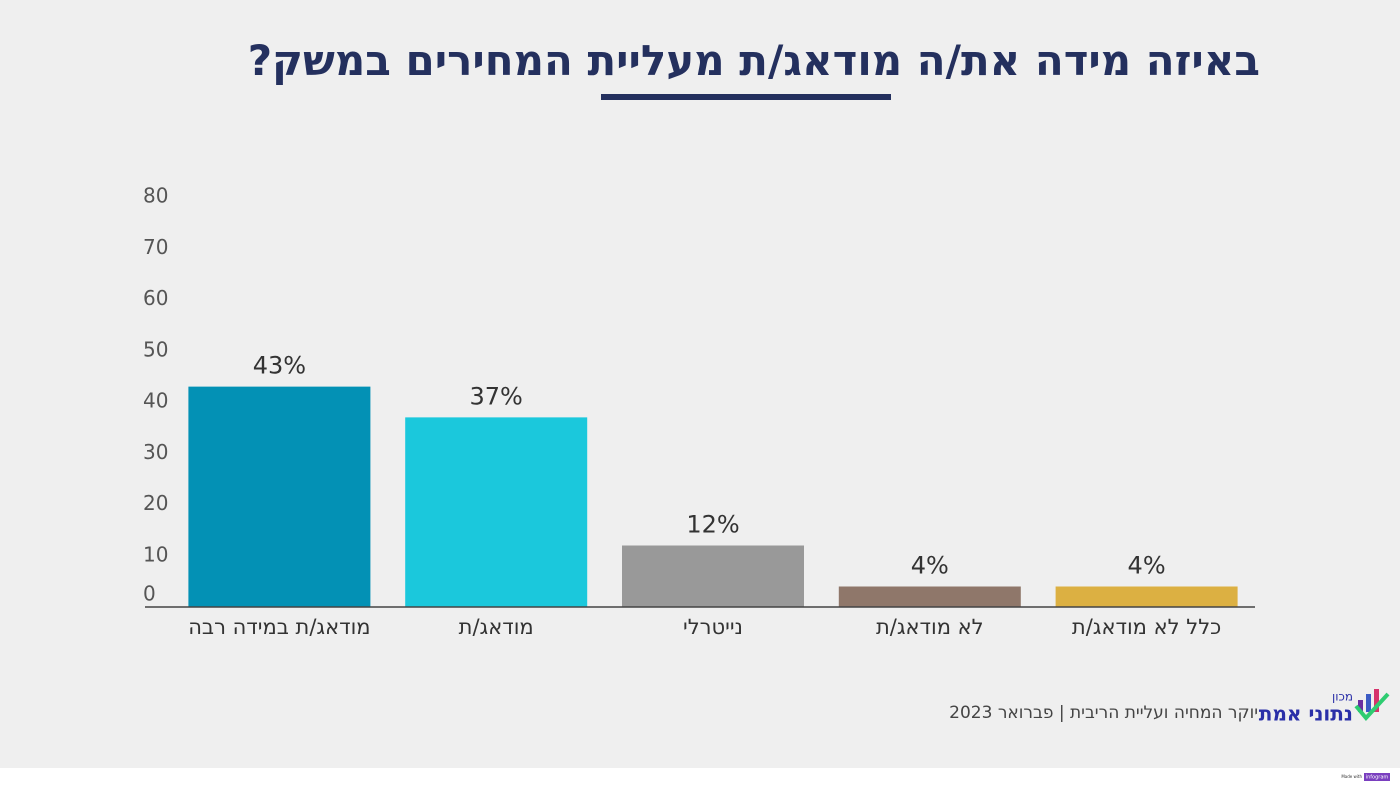 The height and width of the screenshot is (787, 1400). Describe the element at coordinates (1306, 714) in the screenshot. I see `logo-main: נתוני אמת` at that location.